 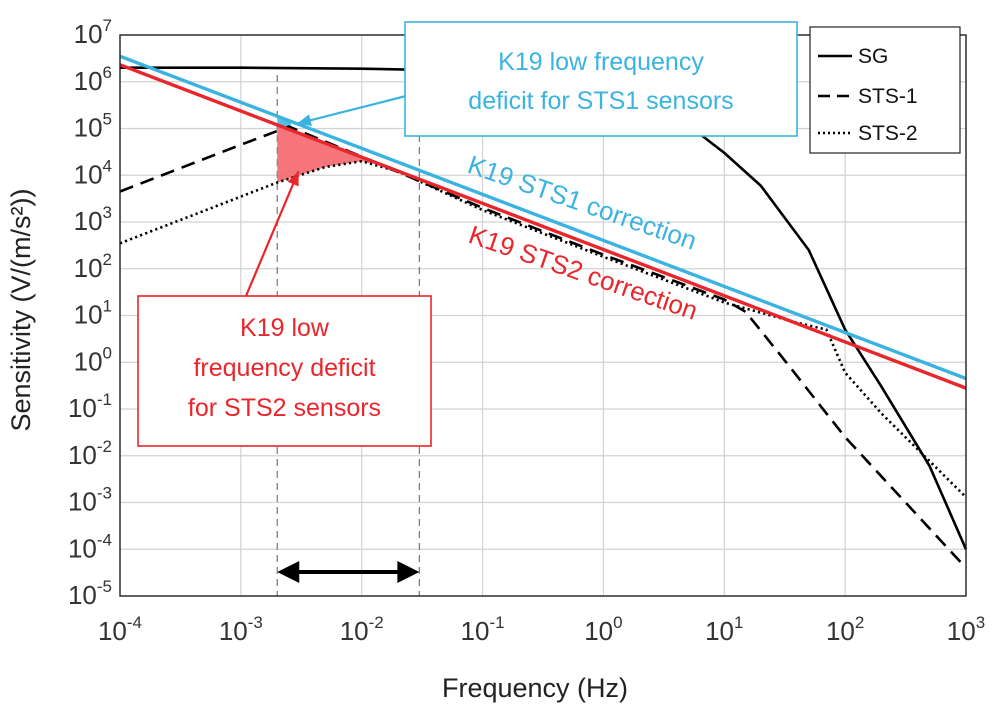 What do you see at coordinates (272, 233) in the screenshot?
I see `sts2-annotation-arrow-shaft` at bounding box center [272, 233].